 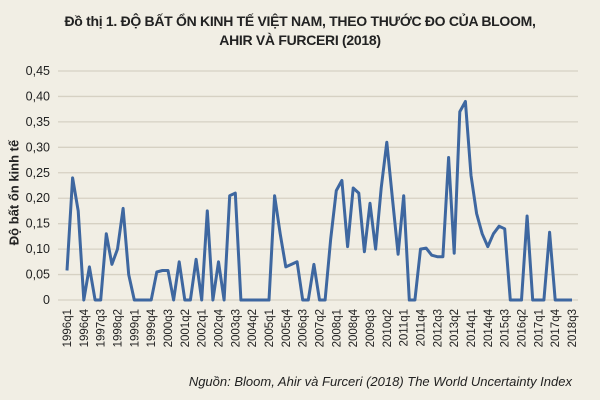 What do you see at coordinates (371, 328) in the screenshot?
I see `x-tick-label: 2009q3` at bounding box center [371, 328].